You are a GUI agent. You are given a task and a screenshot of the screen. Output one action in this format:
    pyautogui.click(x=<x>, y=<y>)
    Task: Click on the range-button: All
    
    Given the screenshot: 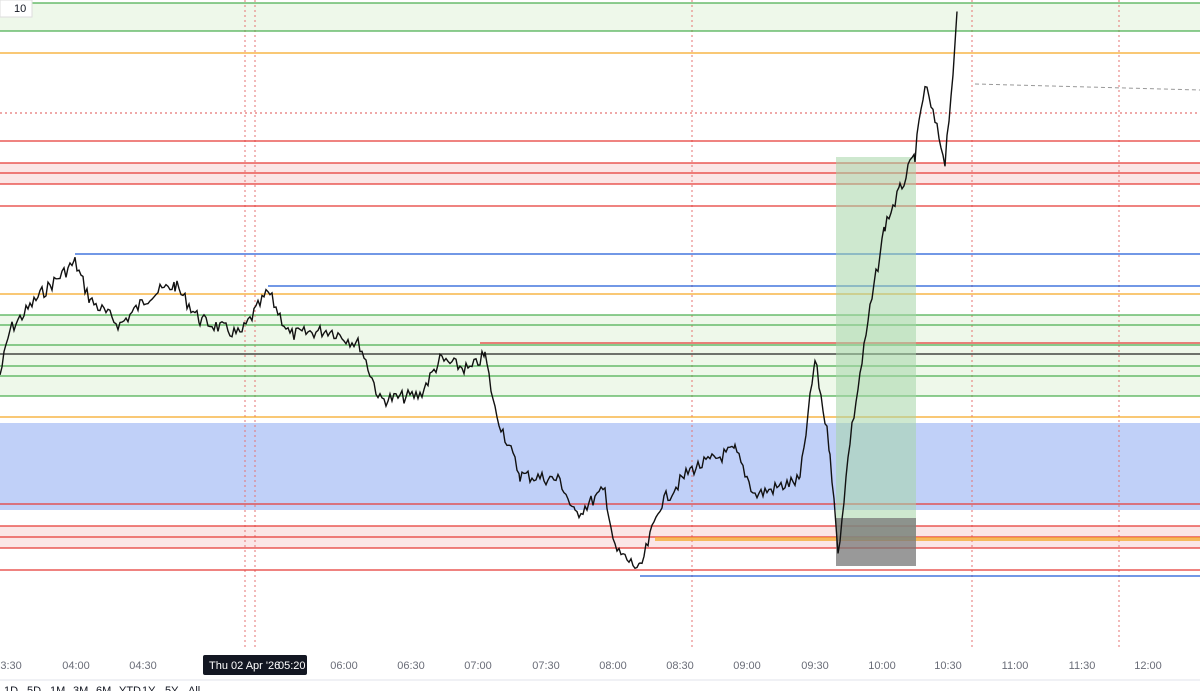 What is the action you would take?
    pyautogui.click(x=194, y=688)
    